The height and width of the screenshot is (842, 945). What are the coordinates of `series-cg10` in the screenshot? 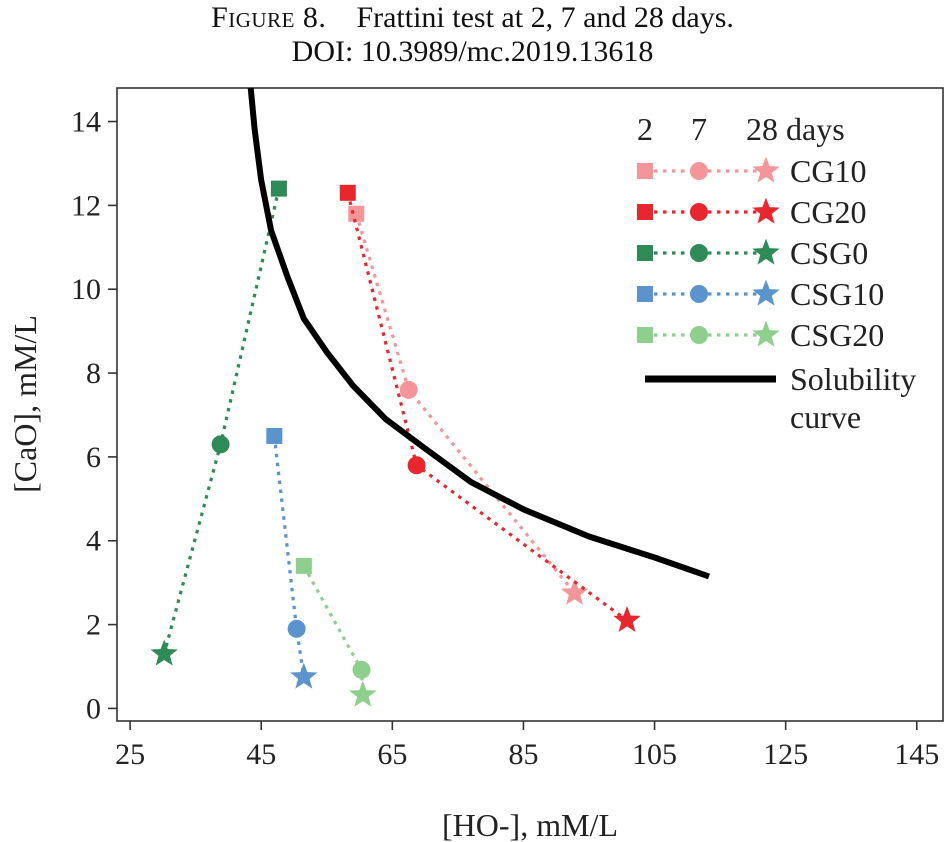 It's located at (468, 405).